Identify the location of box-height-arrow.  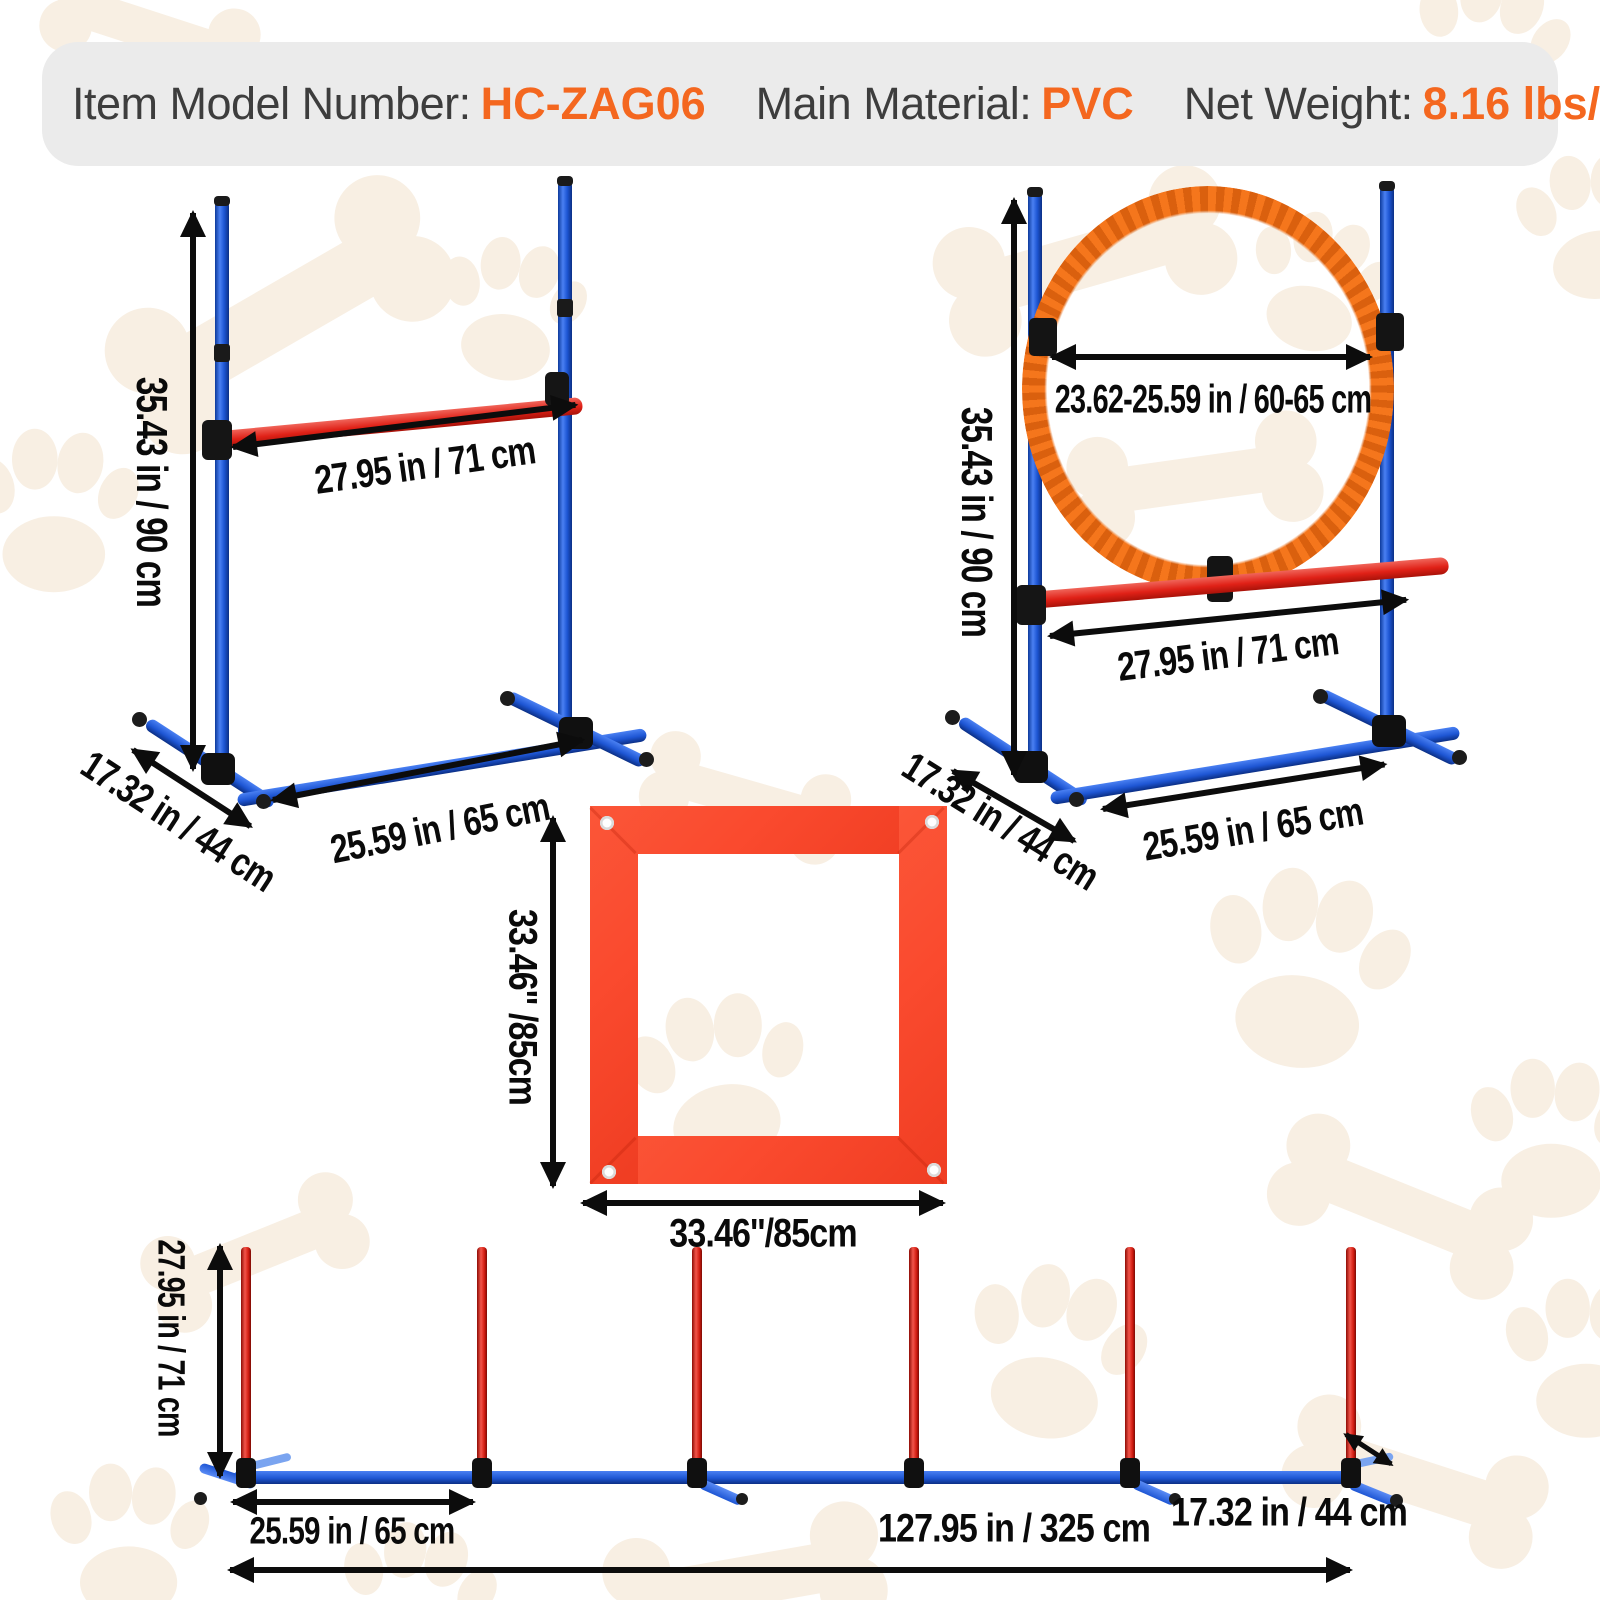
(553, 1002).